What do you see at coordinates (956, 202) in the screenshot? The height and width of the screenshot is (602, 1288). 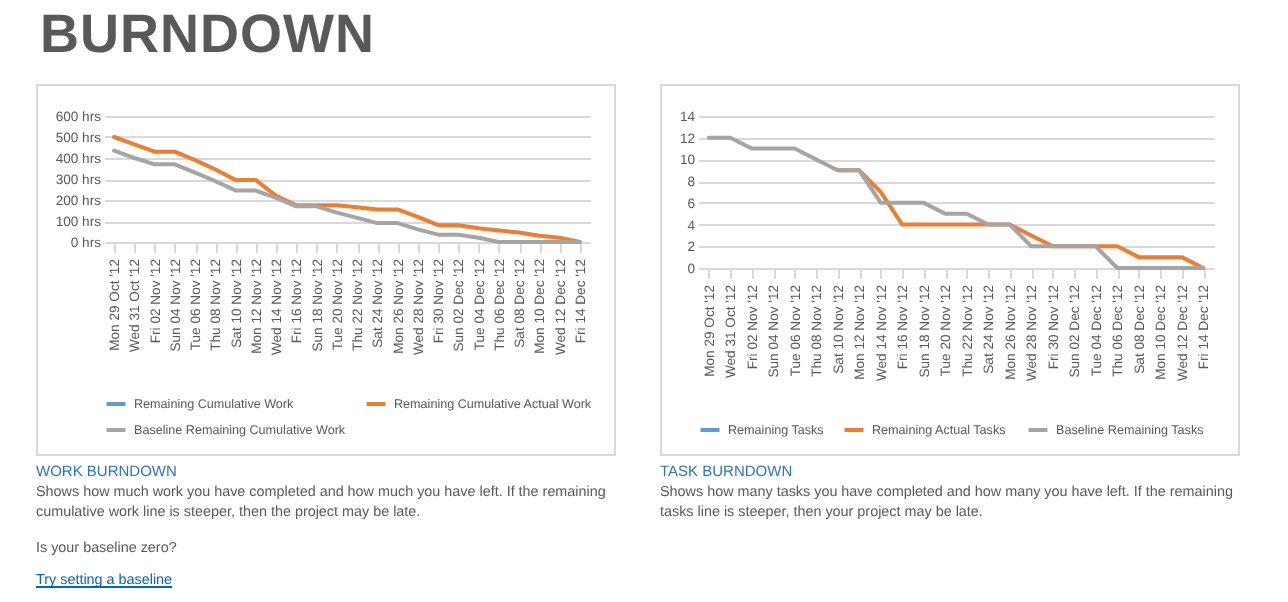 I see `line-series` at bounding box center [956, 202].